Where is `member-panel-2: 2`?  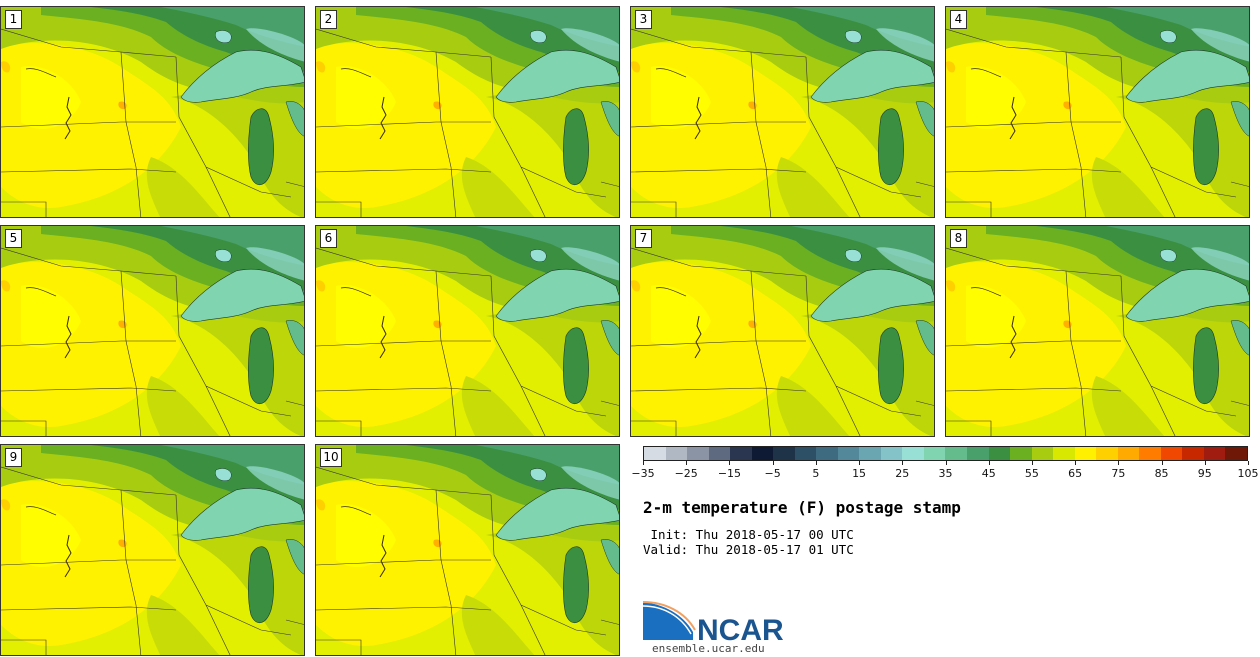
member-panel-2: 2 is located at coordinates (467, 112).